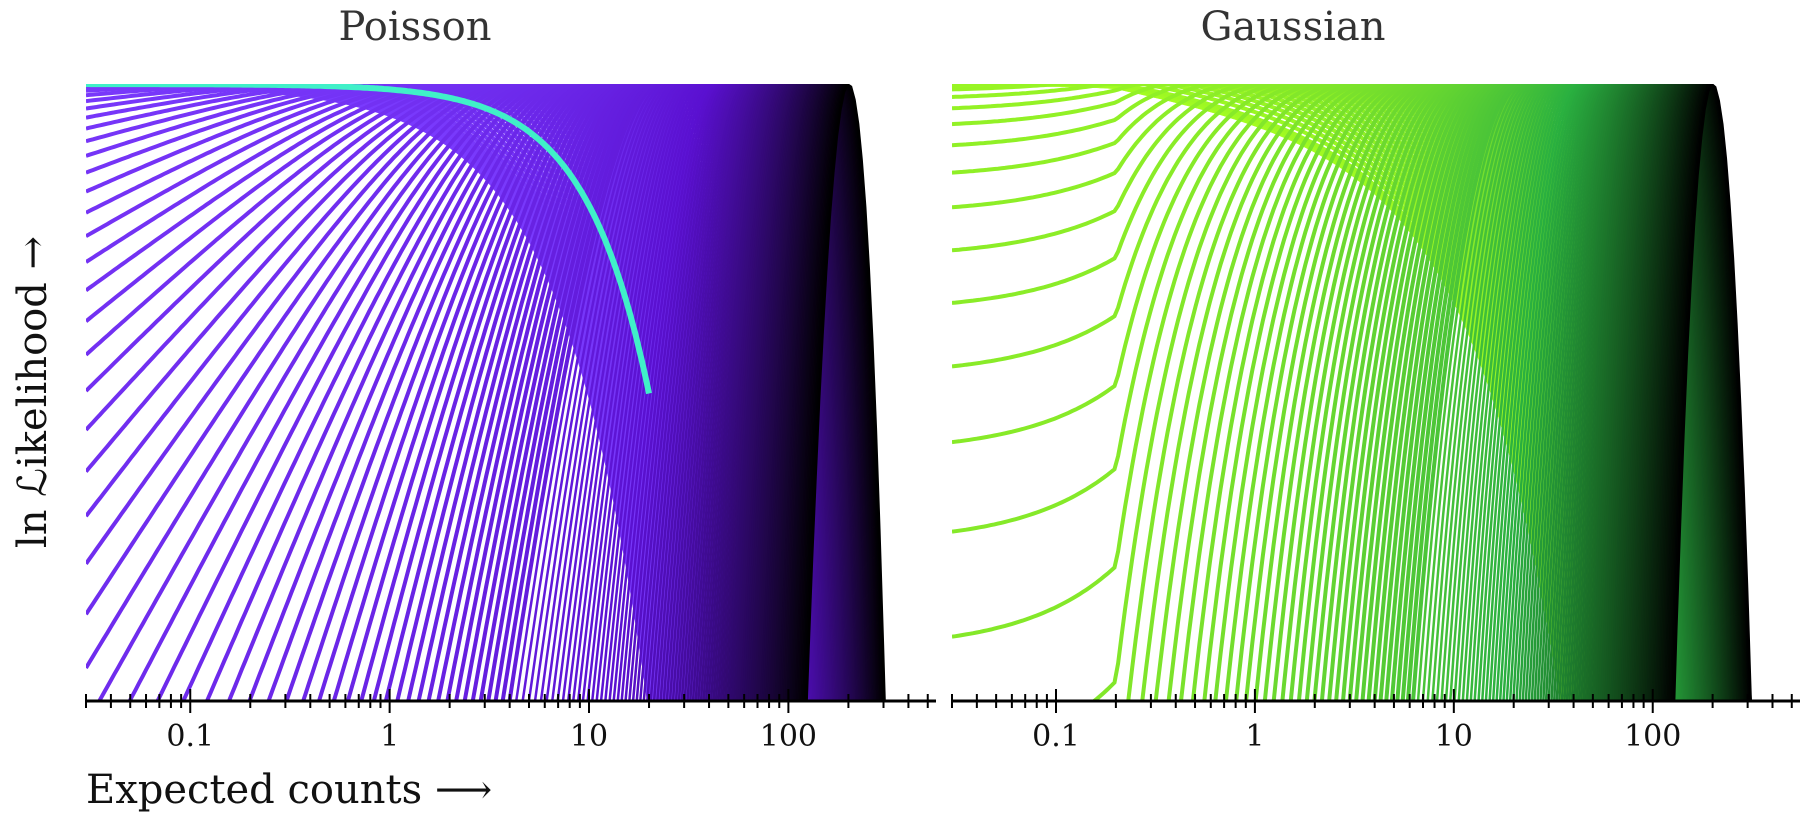 The width and height of the screenshot is (1804, 821). What do you see at coordinates (507, 721) in the screenshot?
I see `poisson-x-ticks: 0.1 1 10 100` at bounding box center [507, 721].